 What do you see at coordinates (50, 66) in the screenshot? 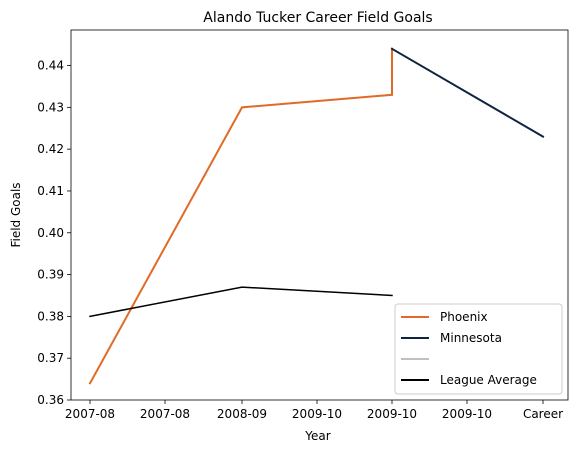
I see `y-tick-label: 0.44` at bounding box center [50, 66].